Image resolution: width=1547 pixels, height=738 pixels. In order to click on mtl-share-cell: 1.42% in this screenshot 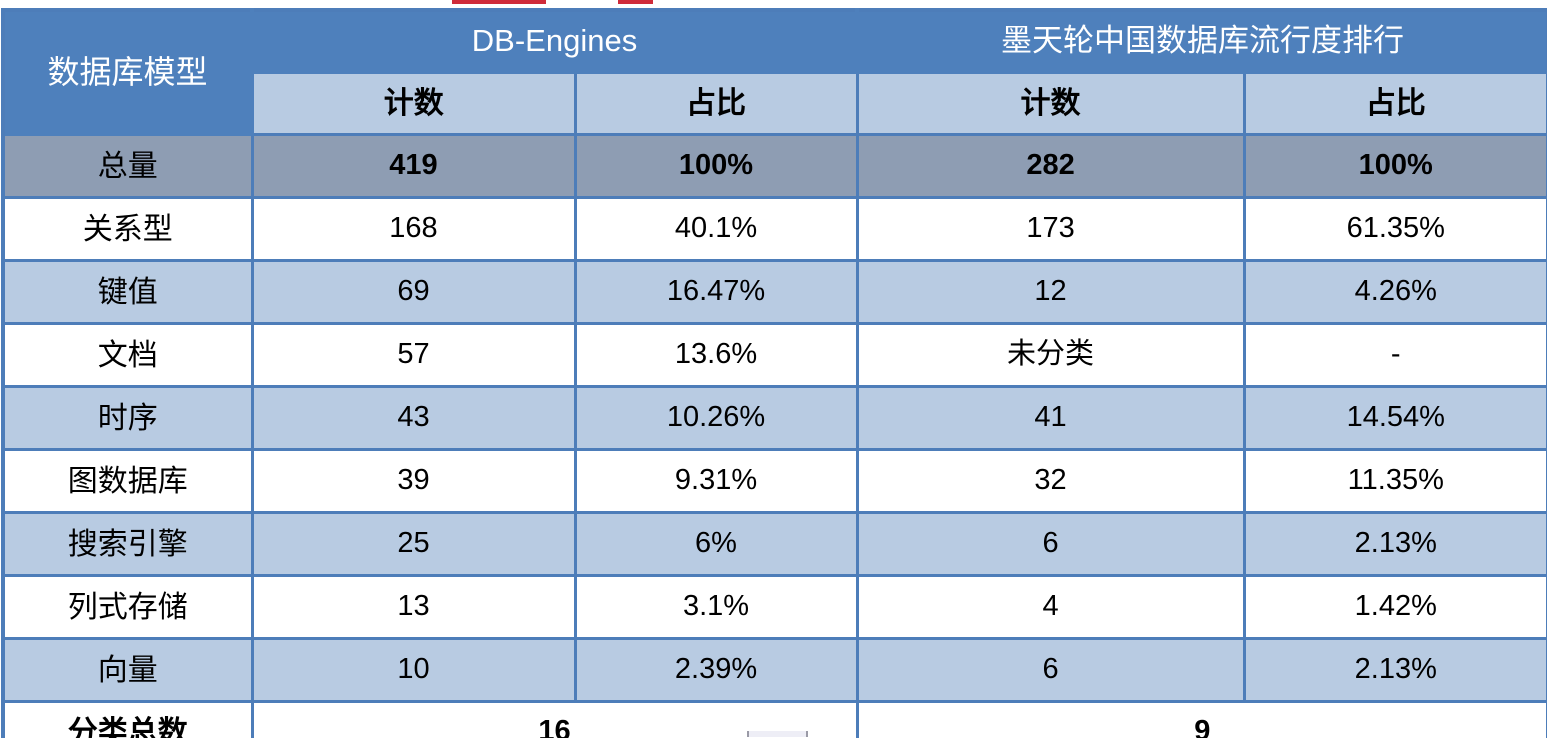, I will do `click(1394, 607)`.